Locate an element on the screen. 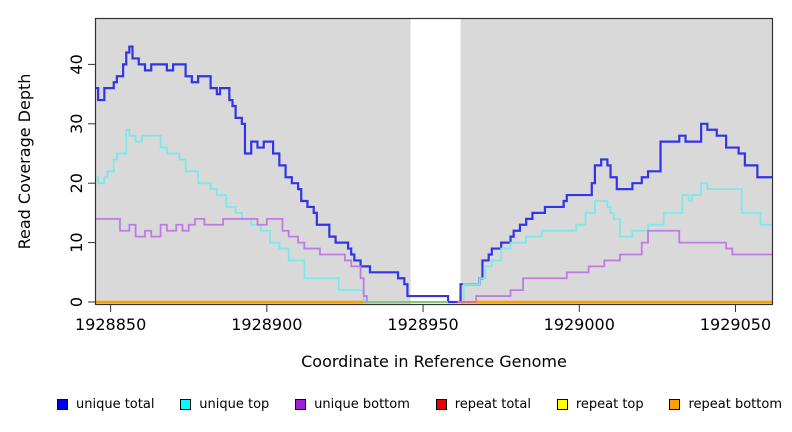 The height and width of the screenshot is (432, 792). x-axis-title: Coordinate in Reference Genome is located at coordinates (434, 361).